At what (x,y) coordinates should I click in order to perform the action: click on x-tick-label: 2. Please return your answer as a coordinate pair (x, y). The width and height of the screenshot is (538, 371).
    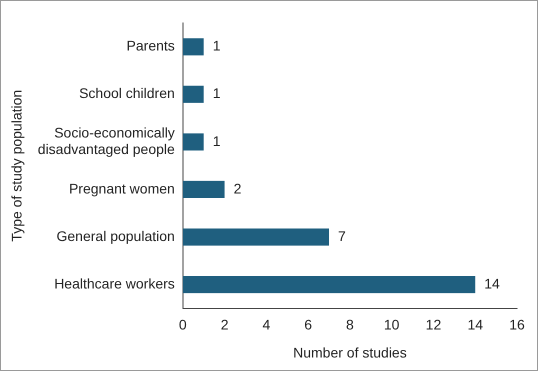
    Looking at the image, I should click on (224, 324).